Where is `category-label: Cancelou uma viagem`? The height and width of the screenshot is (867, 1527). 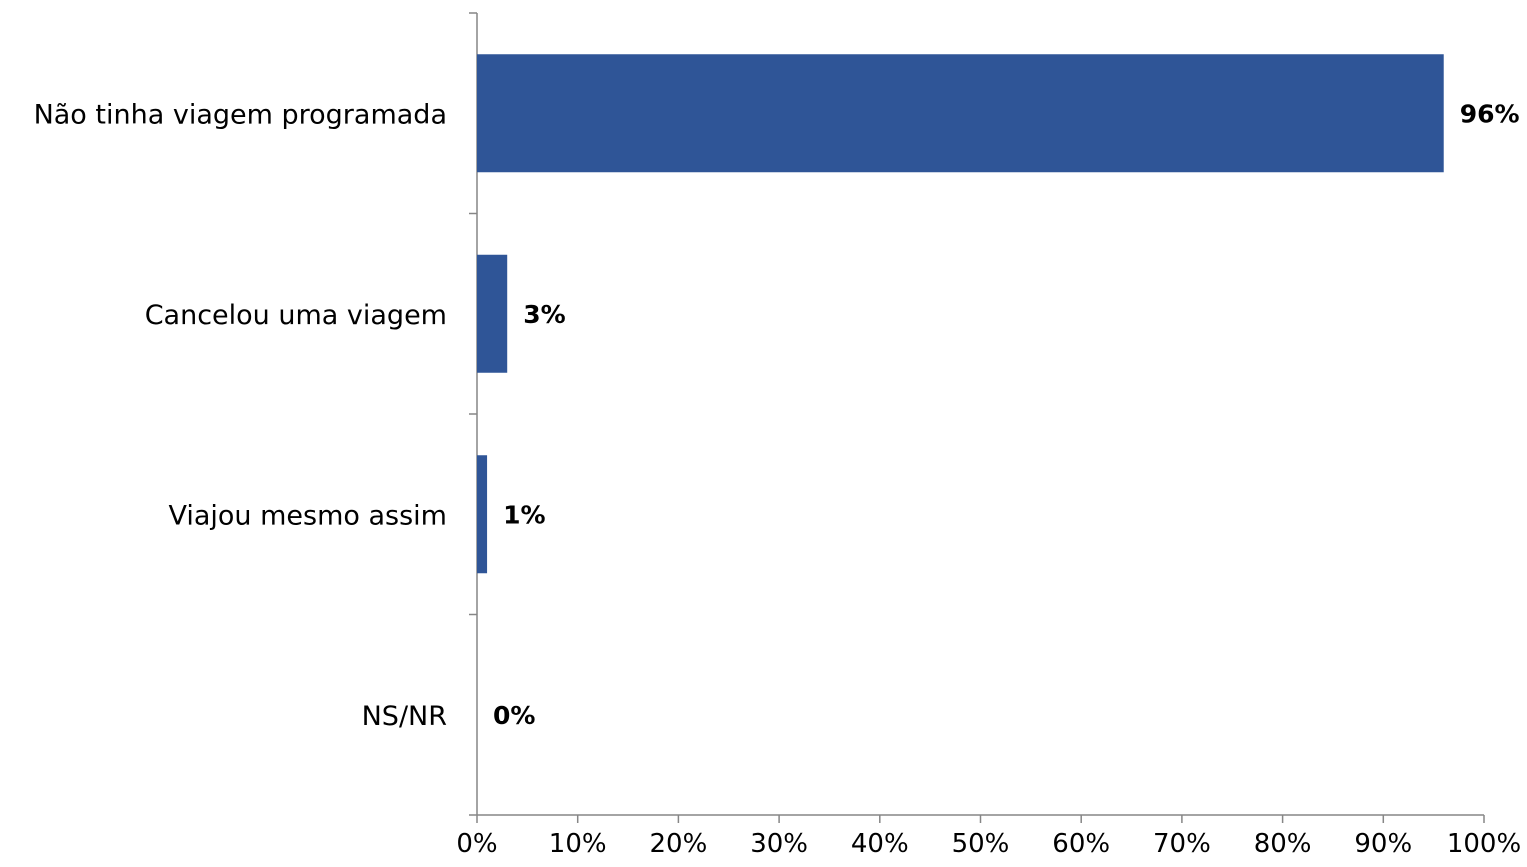 category-label: Cancelou uma viagem is located at coordinates (296, 315).